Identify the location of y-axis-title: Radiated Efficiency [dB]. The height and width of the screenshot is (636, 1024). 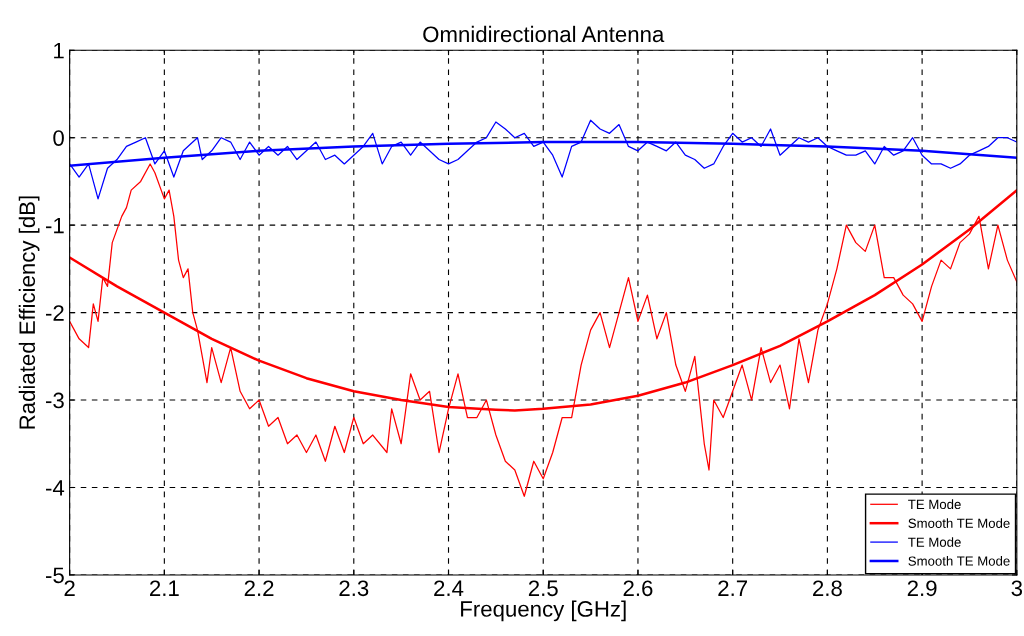
(29, 312).